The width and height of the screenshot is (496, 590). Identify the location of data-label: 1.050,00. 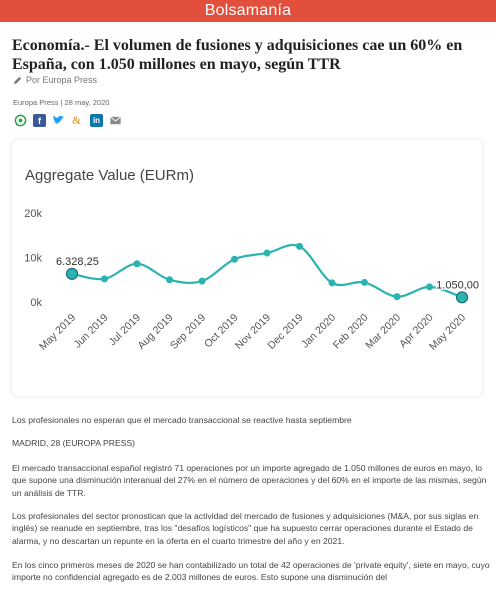
(457, 285).